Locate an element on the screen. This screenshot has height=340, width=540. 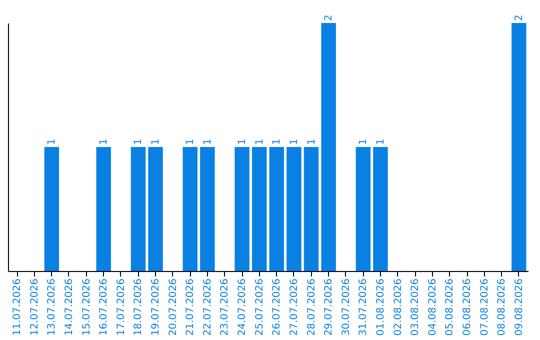
x-tick-label: 23.07.2026 is located at coordinates (225, 307).